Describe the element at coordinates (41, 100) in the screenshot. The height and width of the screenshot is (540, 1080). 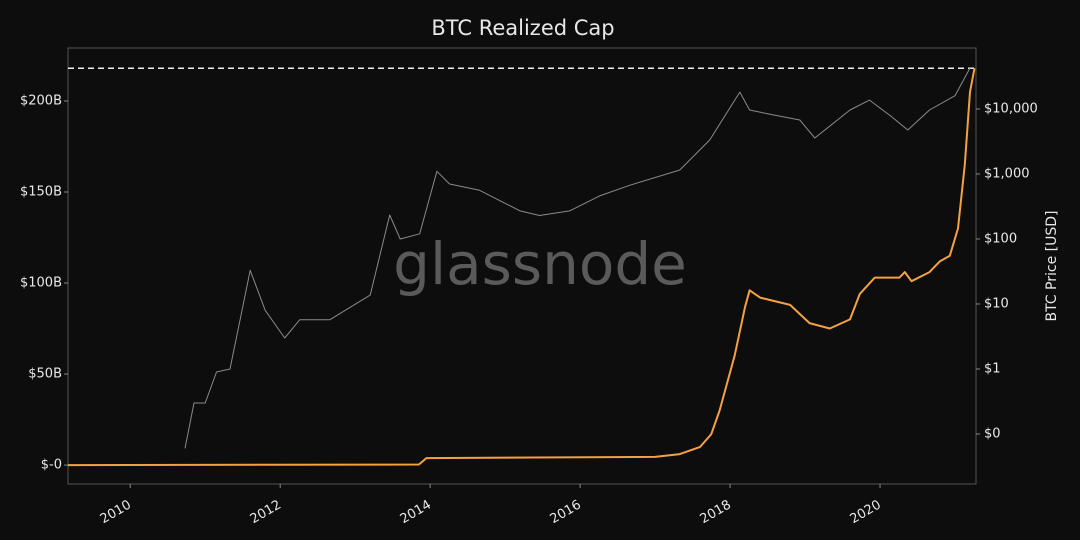
I see `y-tick-label: $200B` at that location.